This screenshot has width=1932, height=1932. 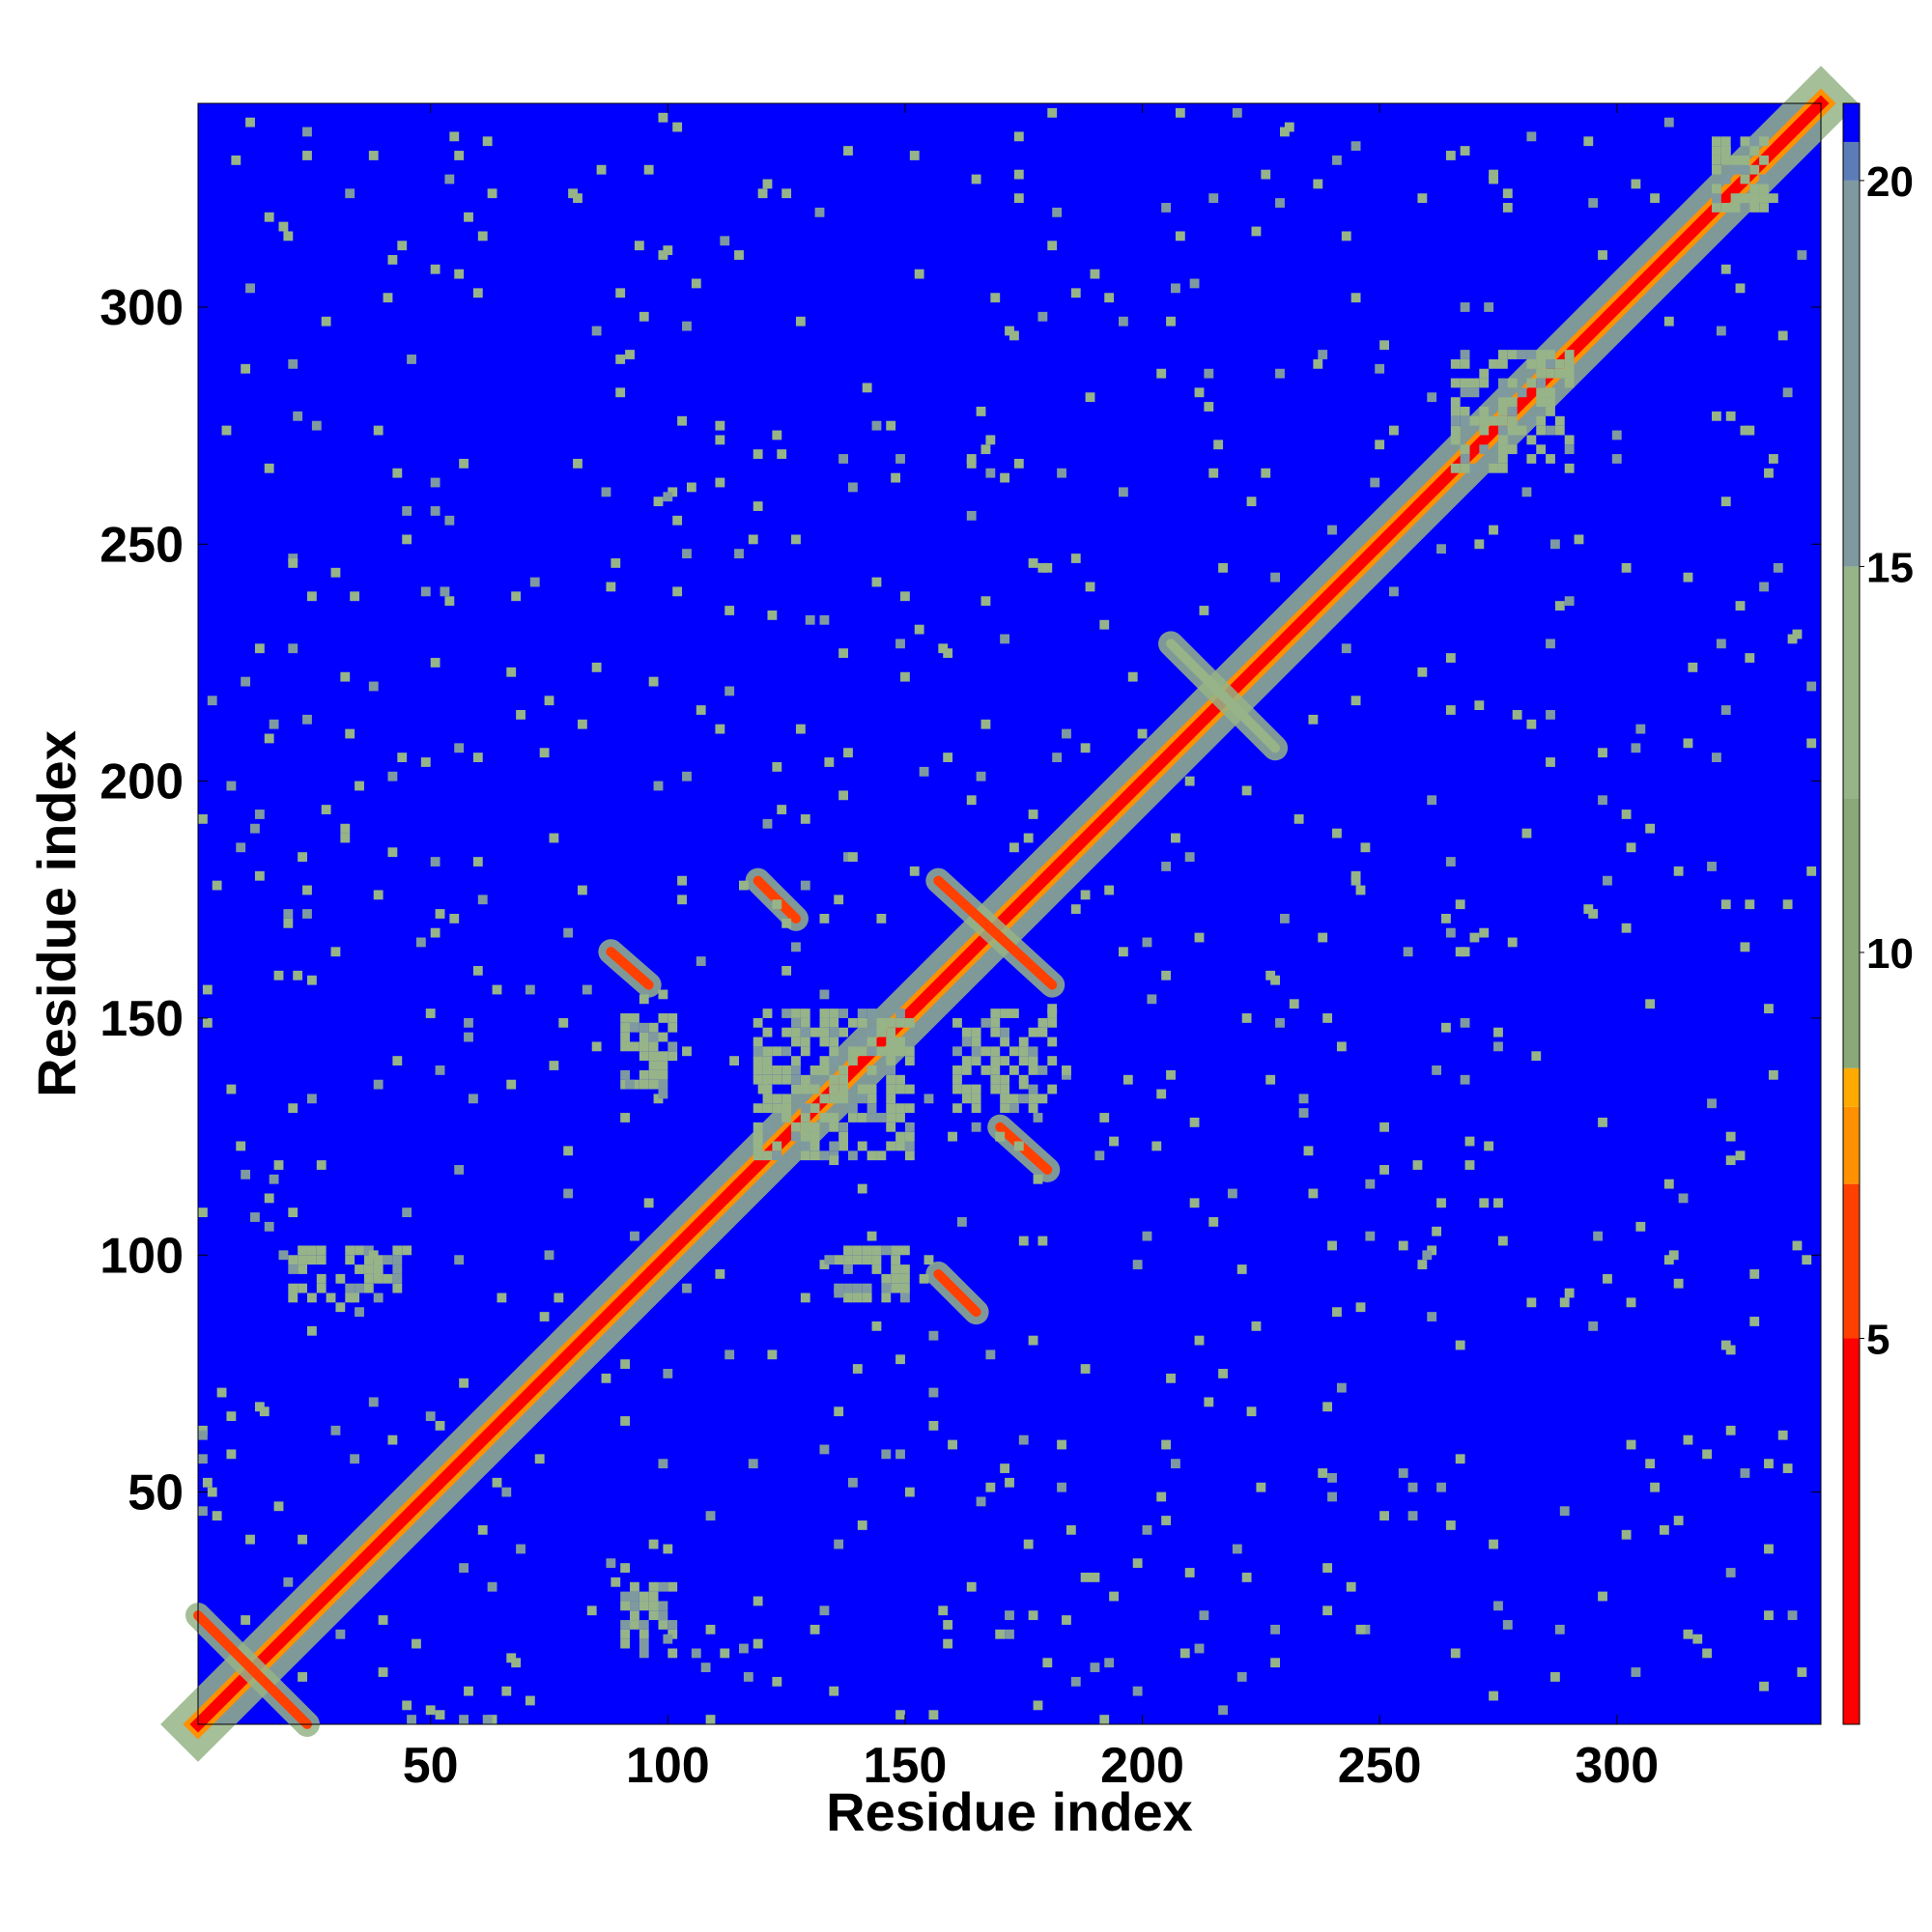 What do you see at coordinates (1851, 1261) in the screenshot?
I see `colorbar-segment` at bounding box center [1851, 1261].